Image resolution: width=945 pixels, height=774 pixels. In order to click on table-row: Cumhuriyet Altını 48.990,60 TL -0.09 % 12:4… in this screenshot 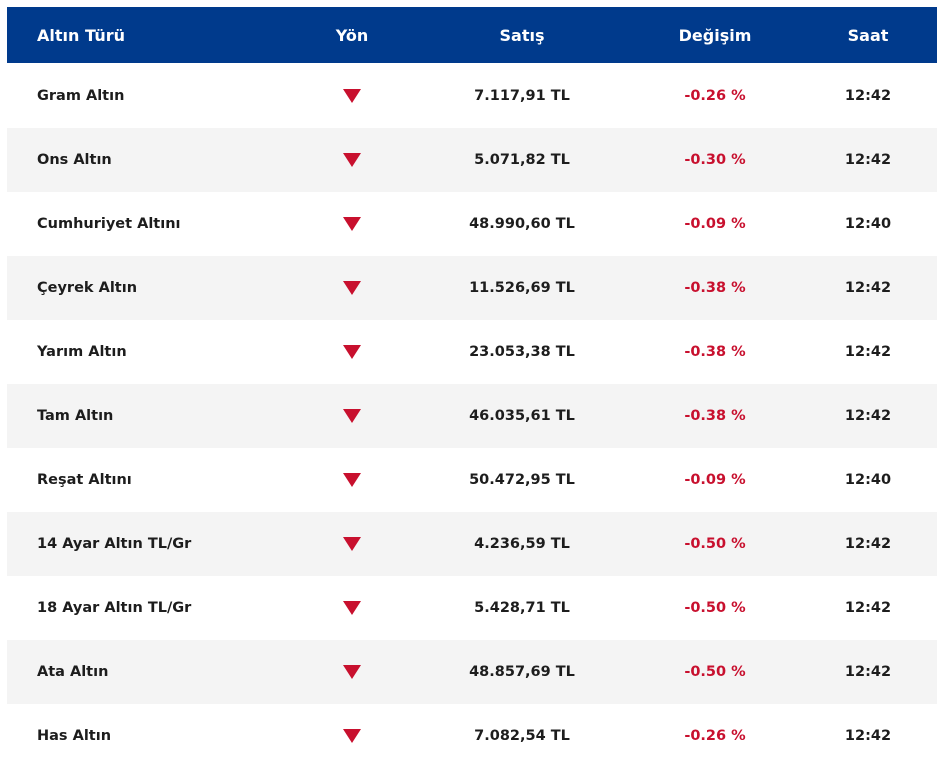, I will do `click(472, 224)`.